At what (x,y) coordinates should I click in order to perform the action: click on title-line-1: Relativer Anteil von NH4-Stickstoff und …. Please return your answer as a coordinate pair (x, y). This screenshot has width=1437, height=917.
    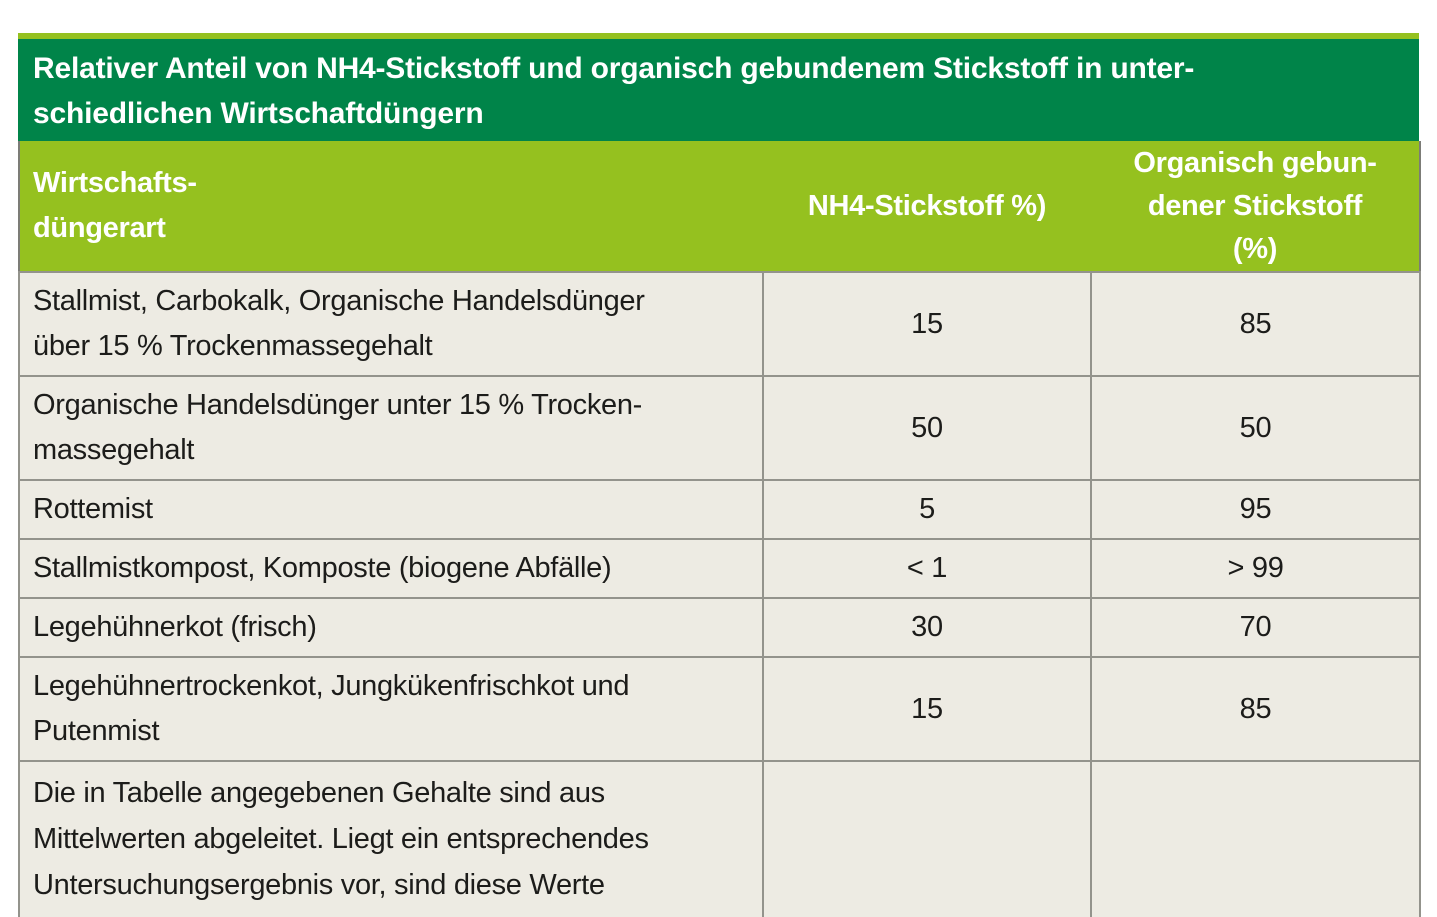
    Looking at the image, I should click on (614, 68).